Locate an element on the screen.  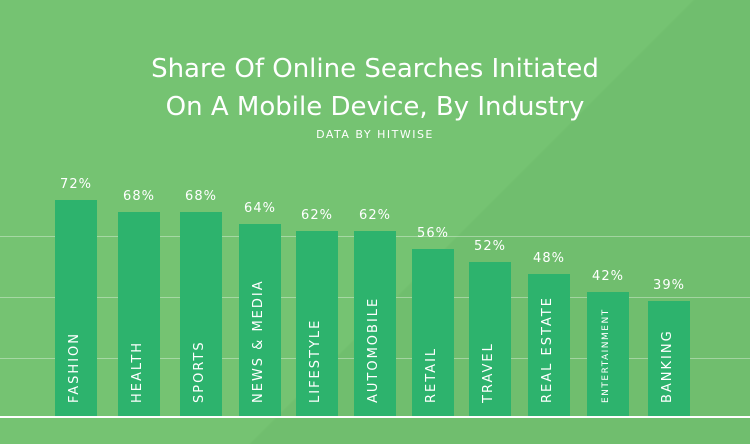
chart-title-line2: On A Mobile Device, By Industry is located at coordinates (375, 107).